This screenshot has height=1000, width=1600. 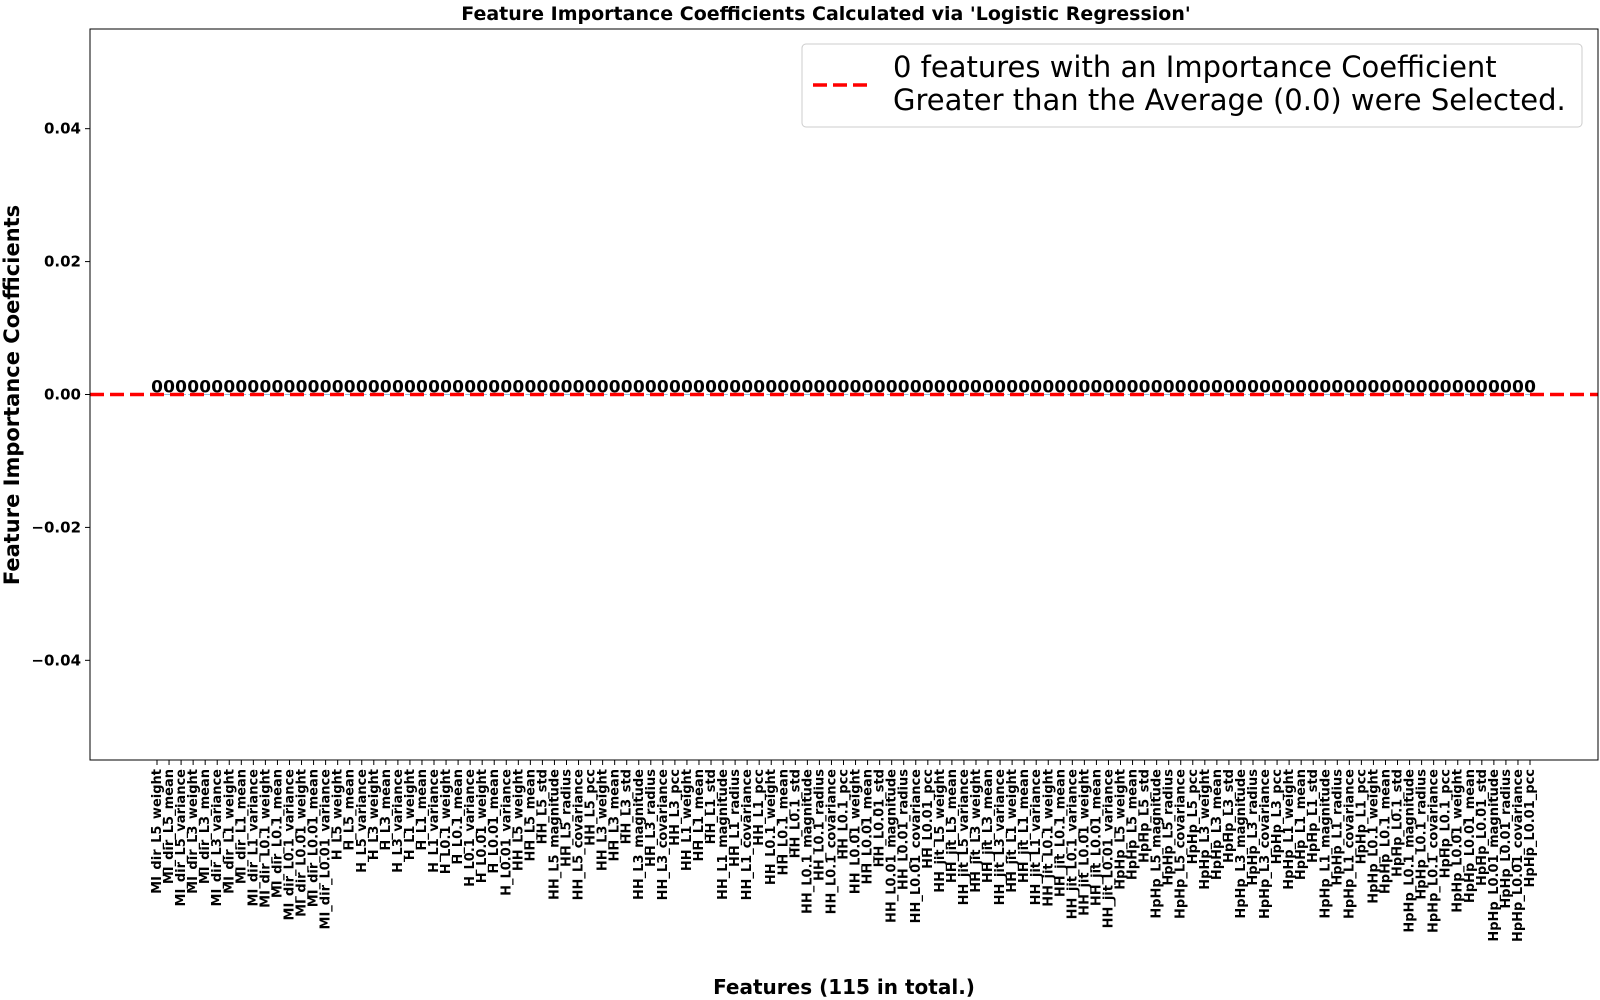 I want to click on x-tick-label: HH_jit_L0.1_variance, so click(x=1072, y=844).